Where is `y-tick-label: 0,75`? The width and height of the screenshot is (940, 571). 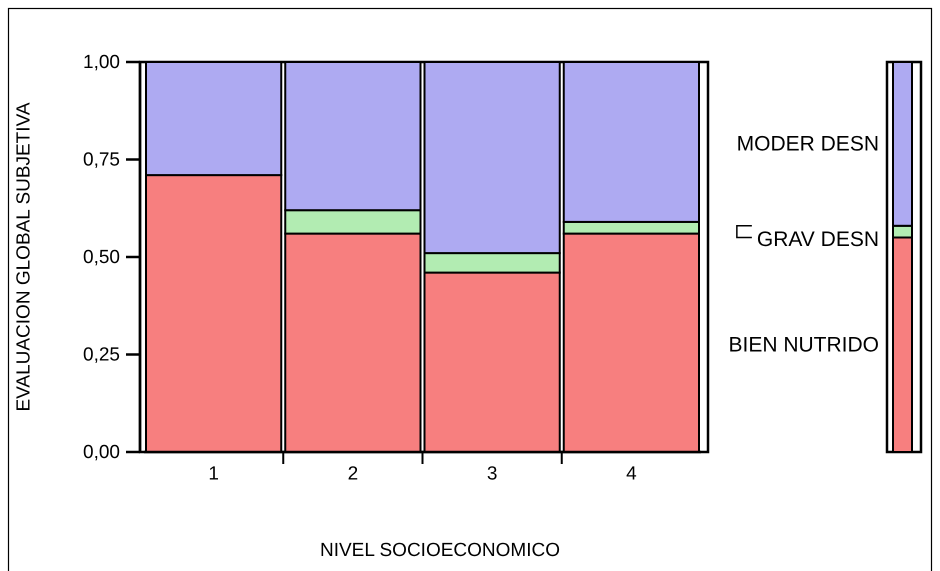 y-tick-label: 0,75 is located at coordinates (101, 160).